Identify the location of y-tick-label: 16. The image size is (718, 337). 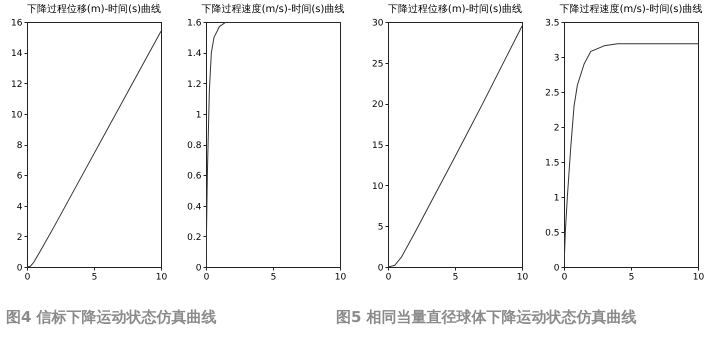
(17, 23).